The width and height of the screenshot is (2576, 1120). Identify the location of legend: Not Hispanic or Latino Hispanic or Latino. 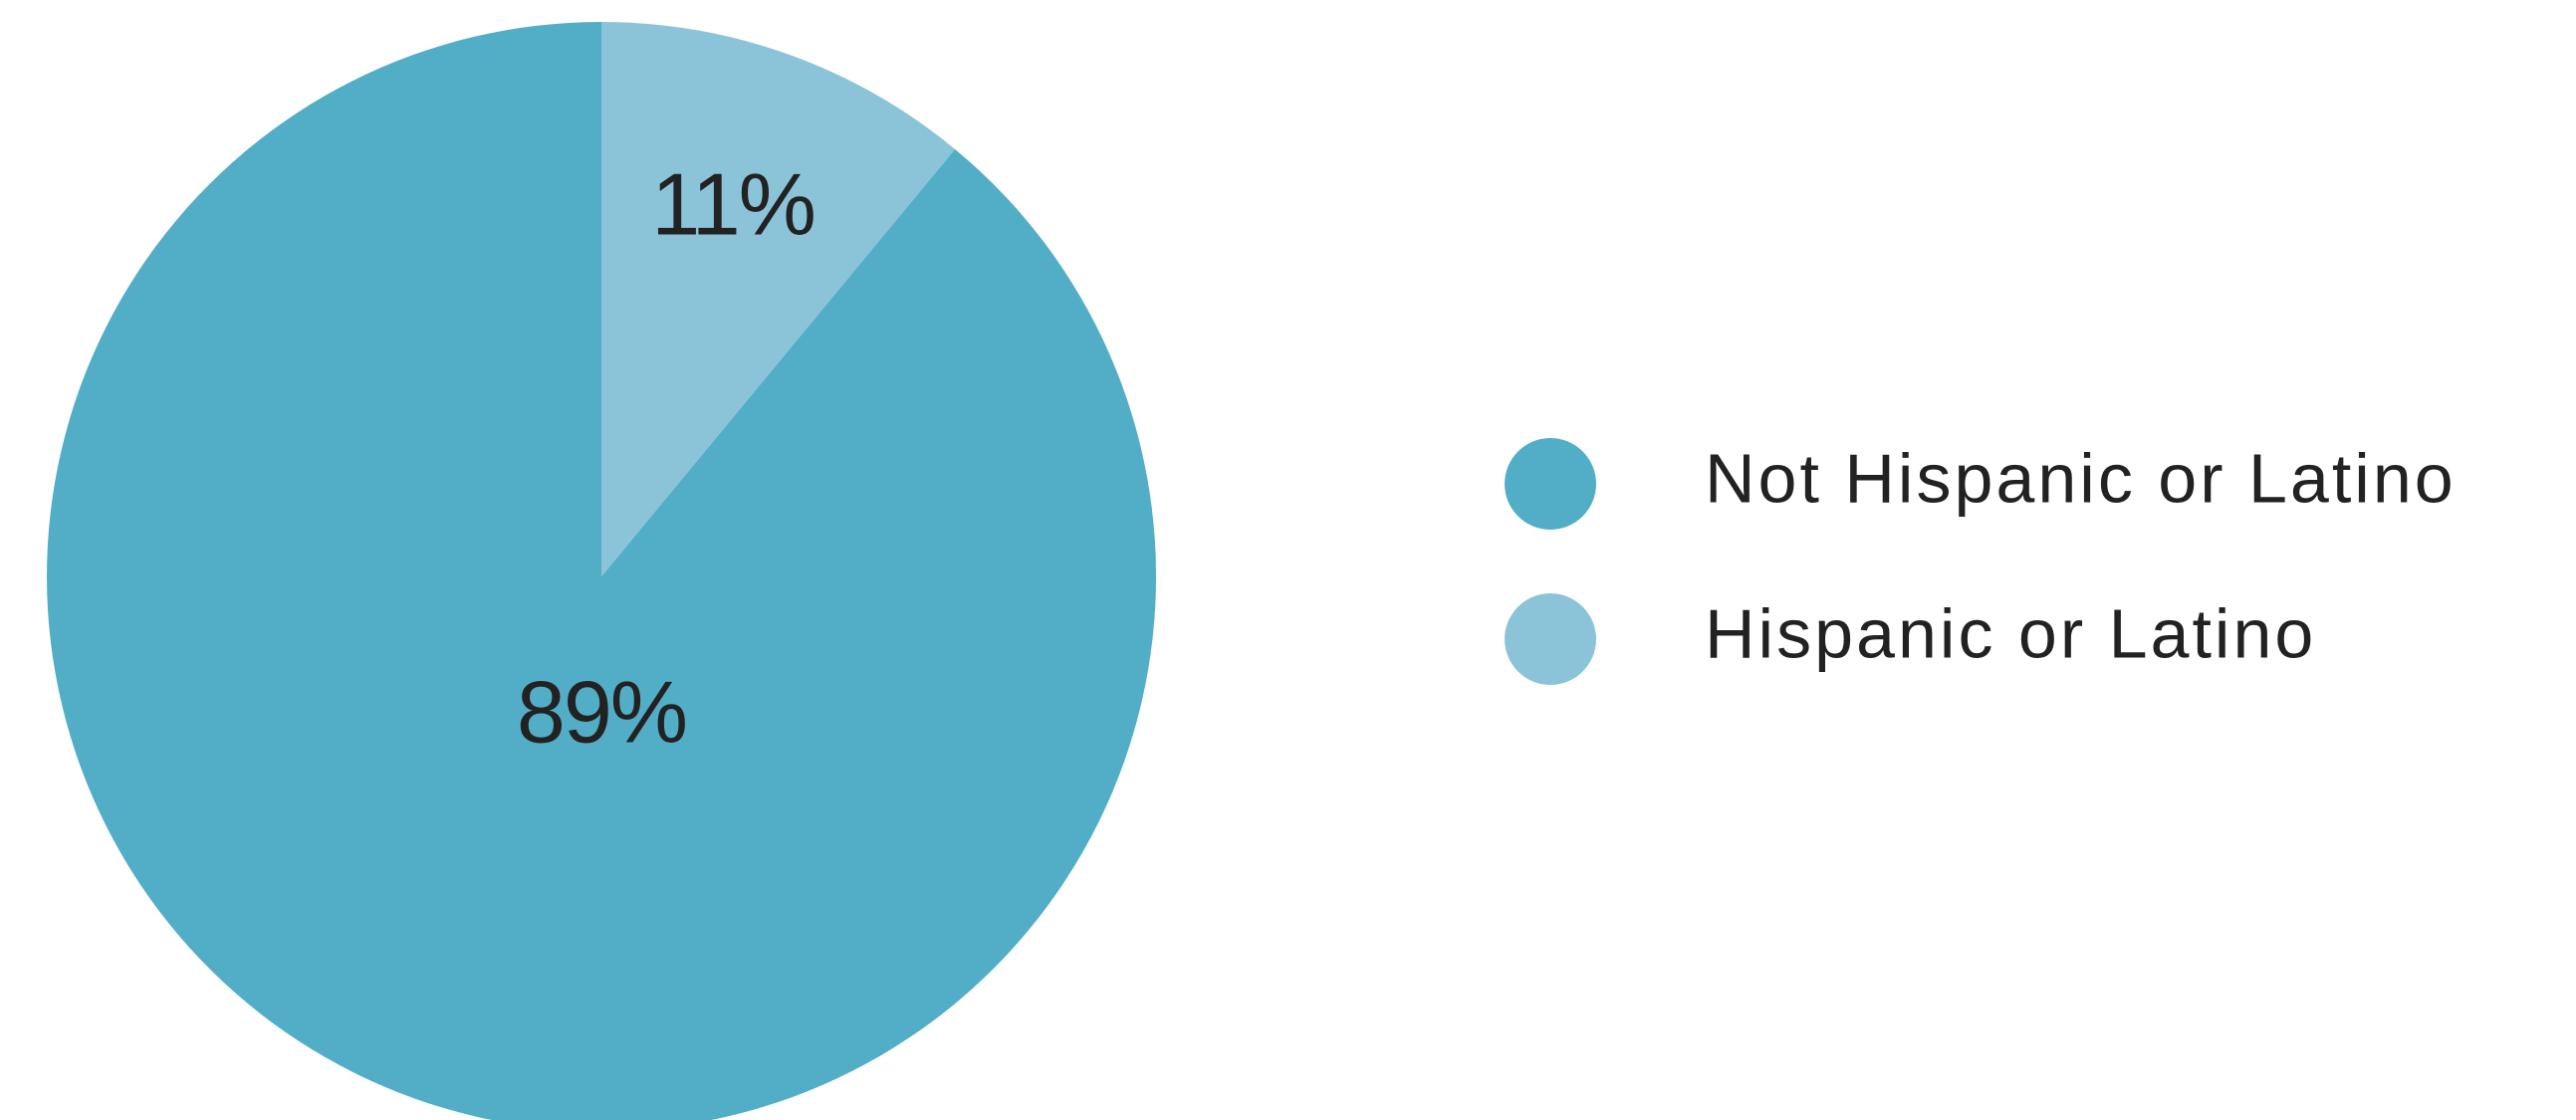
(1981, 561).